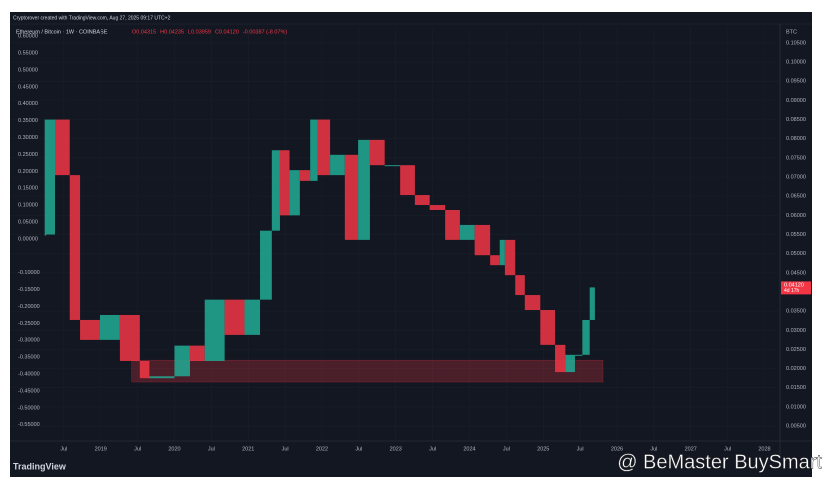 The image size is (828, 493). What do you see at coordinates (796, 101) in the screenshot?
I see `y-tick-label: 0.09000` at bounding box center [796, 101].